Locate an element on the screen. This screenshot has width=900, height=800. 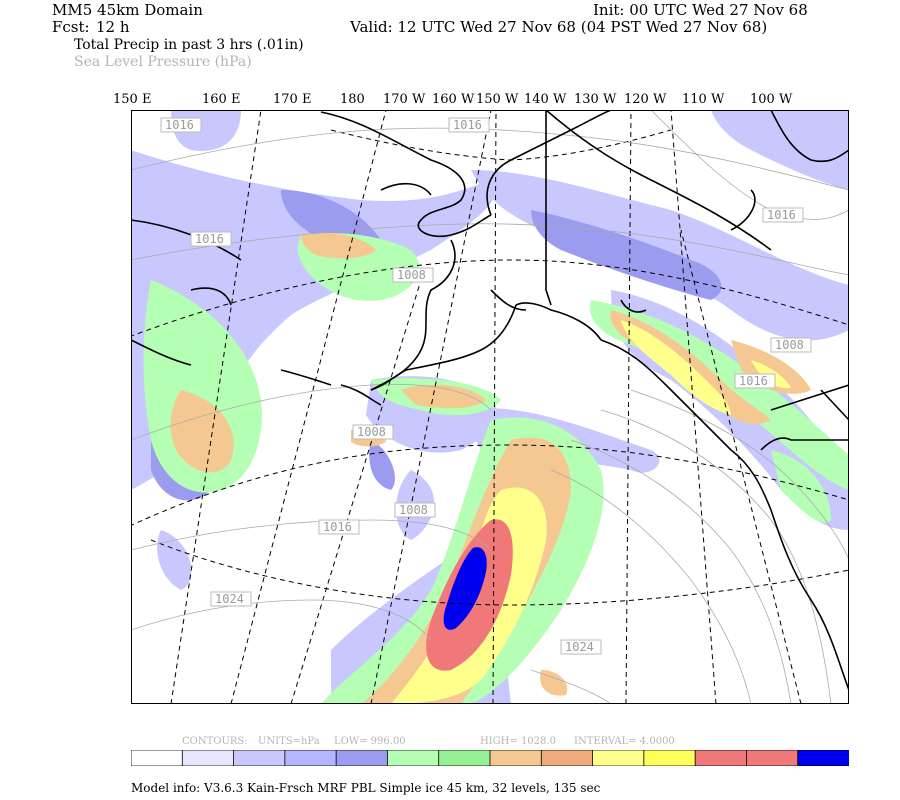
lon-label: 120 W is located at coordinates (645, 99).